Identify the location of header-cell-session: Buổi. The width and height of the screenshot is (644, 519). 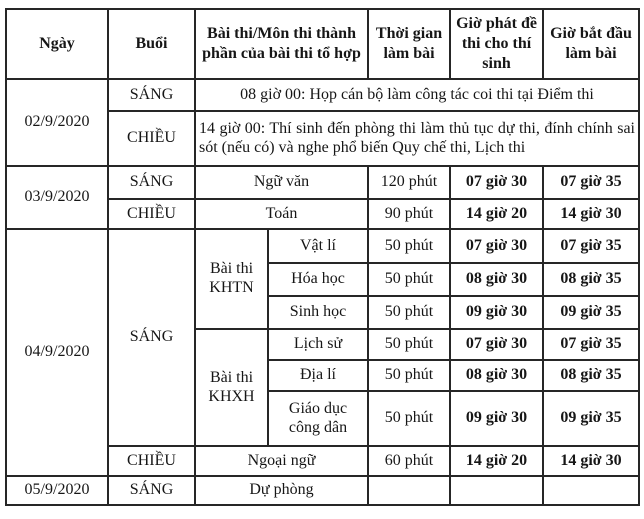
(151, 44).